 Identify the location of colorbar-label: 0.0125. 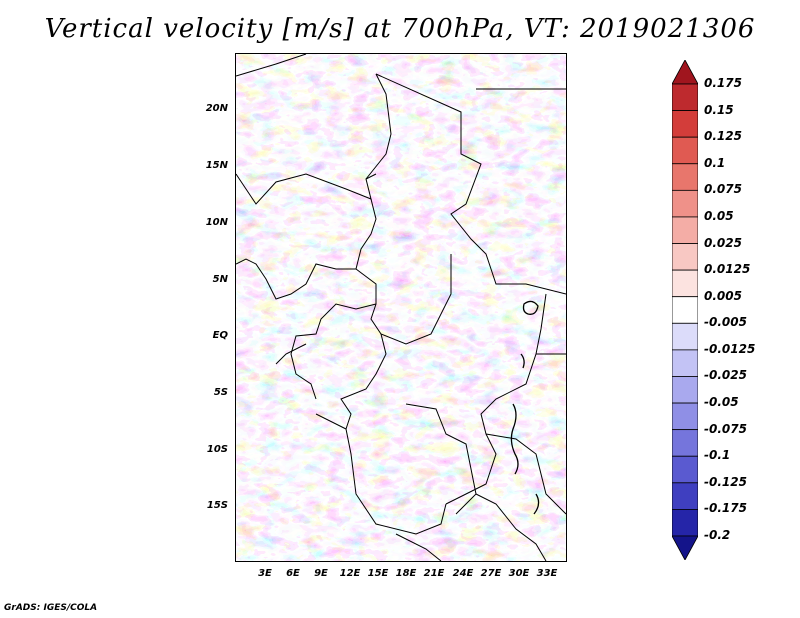
(727, 269).